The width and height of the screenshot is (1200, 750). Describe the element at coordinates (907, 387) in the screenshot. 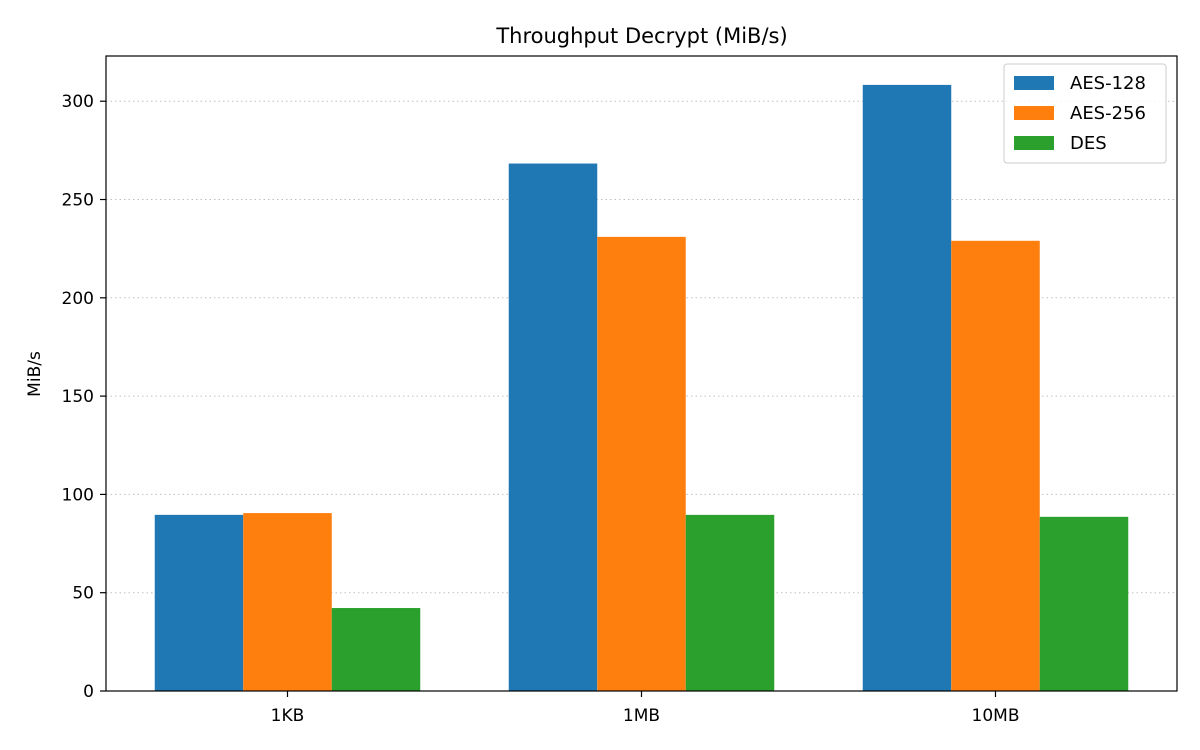

I see `bar-aes-128-10mb` at that location.